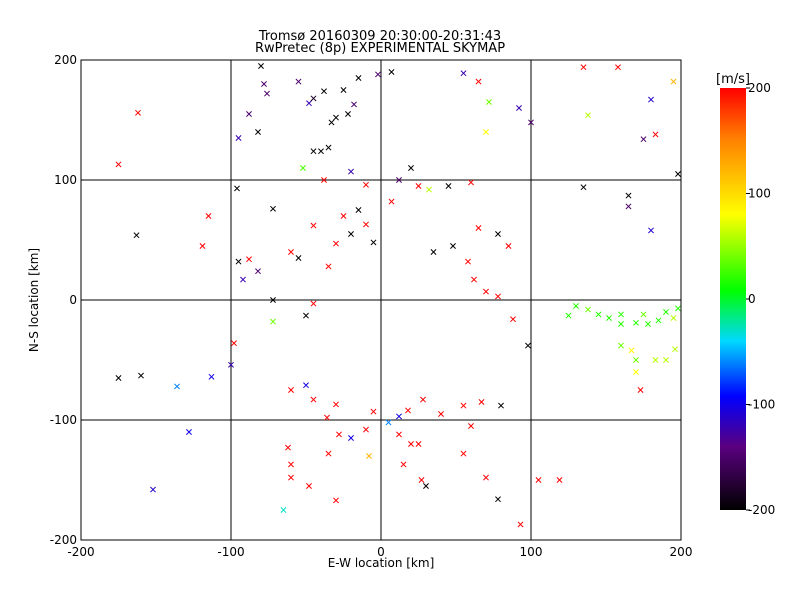 Image resolution: width=800 pixels, height=600 pixels. I want to click on colorbar-tick-label: 200, so click(759, 88).